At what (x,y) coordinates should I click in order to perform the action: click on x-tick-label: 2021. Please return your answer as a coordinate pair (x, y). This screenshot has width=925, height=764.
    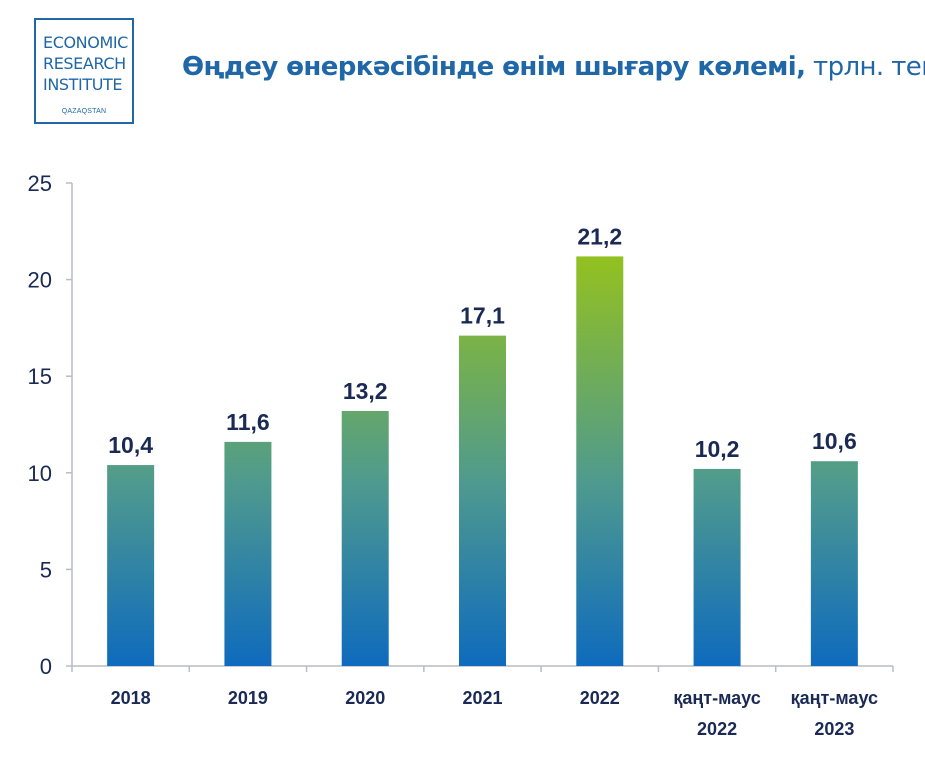
    Looking at the image, I should click on (482, 698).